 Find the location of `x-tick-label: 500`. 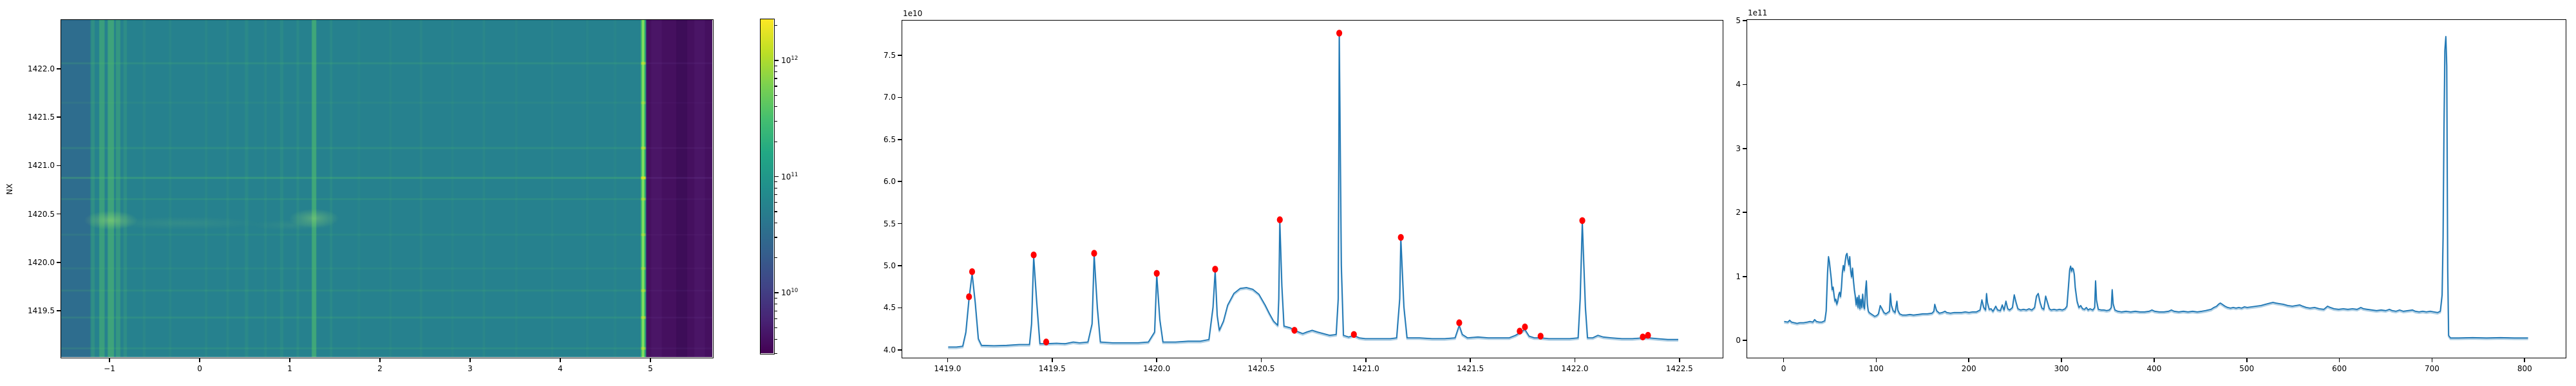

x-tick-label: 500 is located at coordinates (2247, 368).